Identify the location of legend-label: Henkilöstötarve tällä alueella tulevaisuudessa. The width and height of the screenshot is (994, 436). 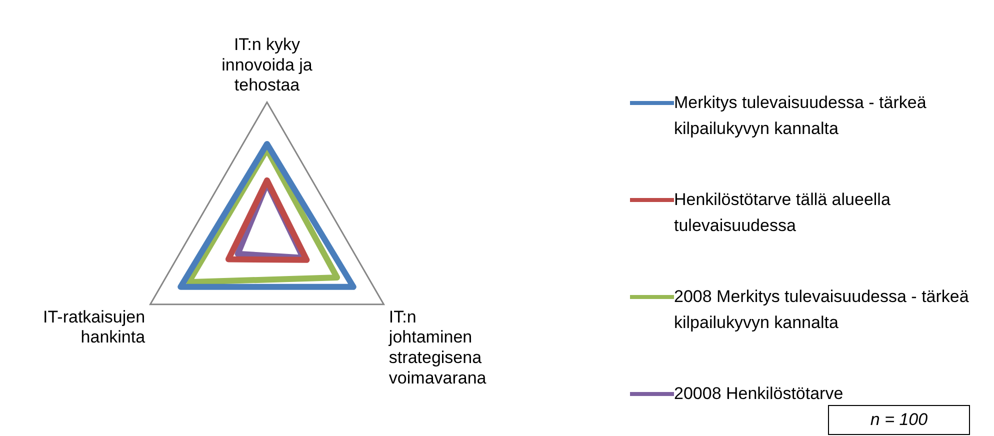
(783, 213).